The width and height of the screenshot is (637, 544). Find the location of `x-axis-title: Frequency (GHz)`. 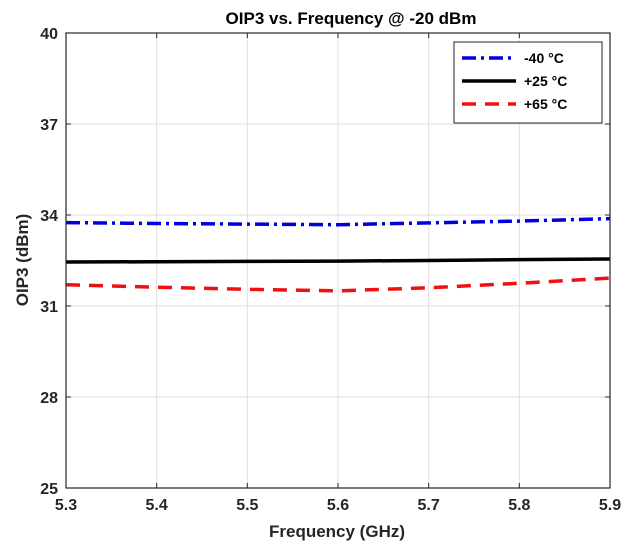

x-axis-title: Frequency (GHz) is located at coordinates (337, 531).